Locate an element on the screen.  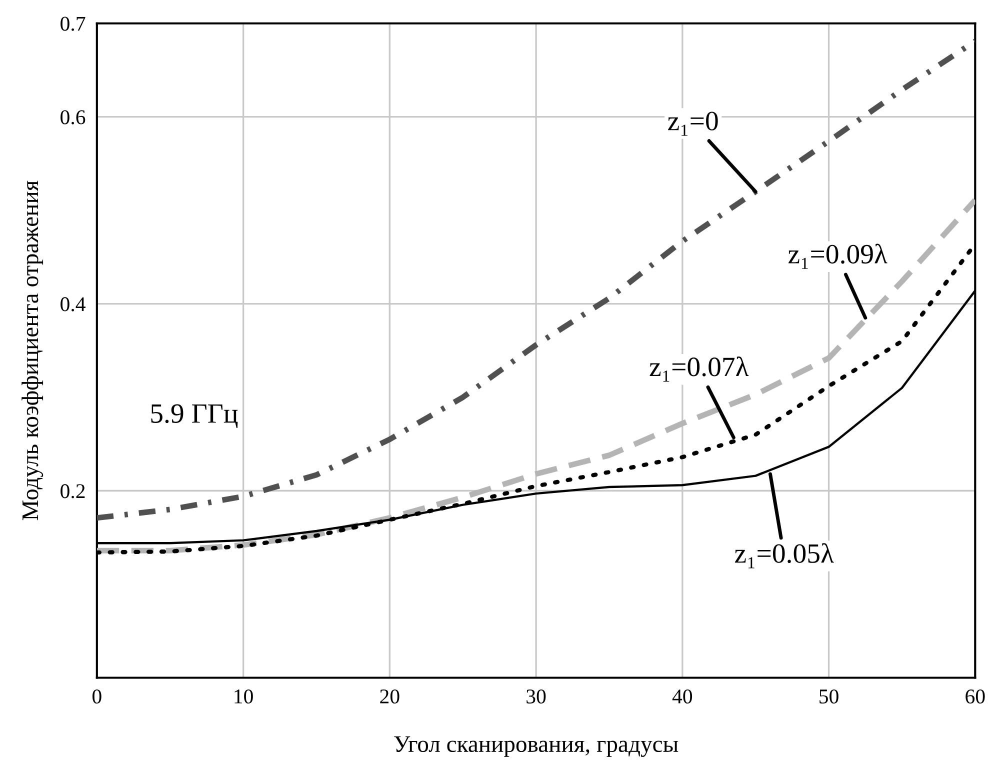
y-tick-label: 0.4 is located at coordinates (73, 304).